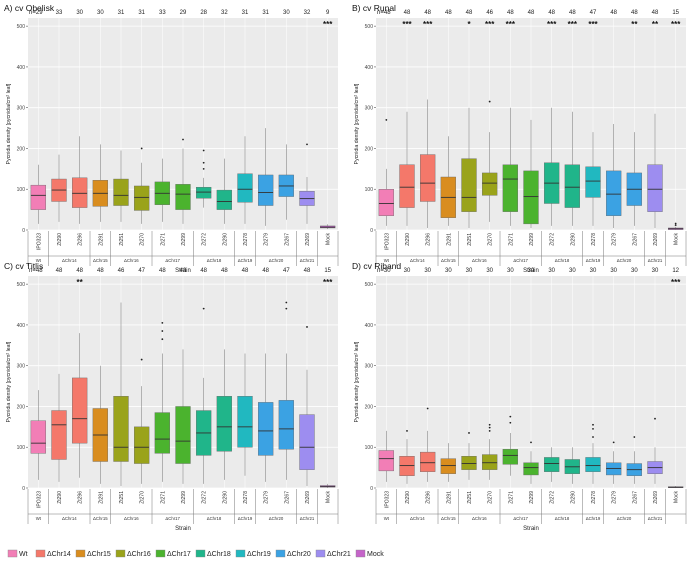 The width and height of the screenshot is (696, 571). What do you see at coordinates (615, 239) in the screenshot?
I see `x-tick-label: Zt279` at bounding box center [615, 239].